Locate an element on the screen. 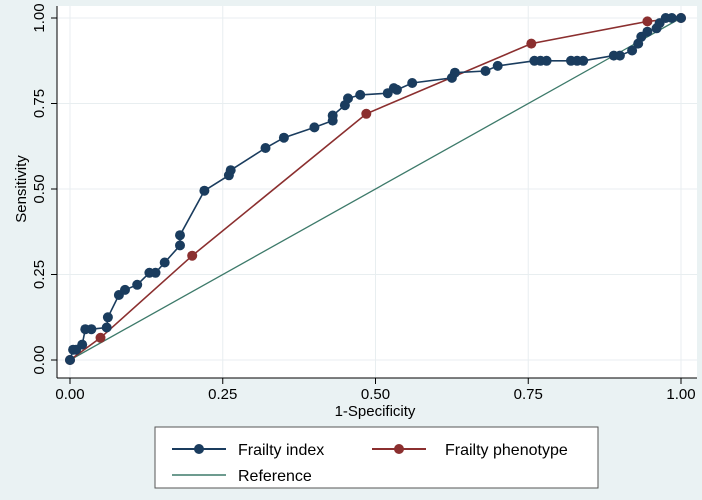 This screenshot has height=500, width=702. legend-label-reference: Reference is located at coordinates (275, 476).